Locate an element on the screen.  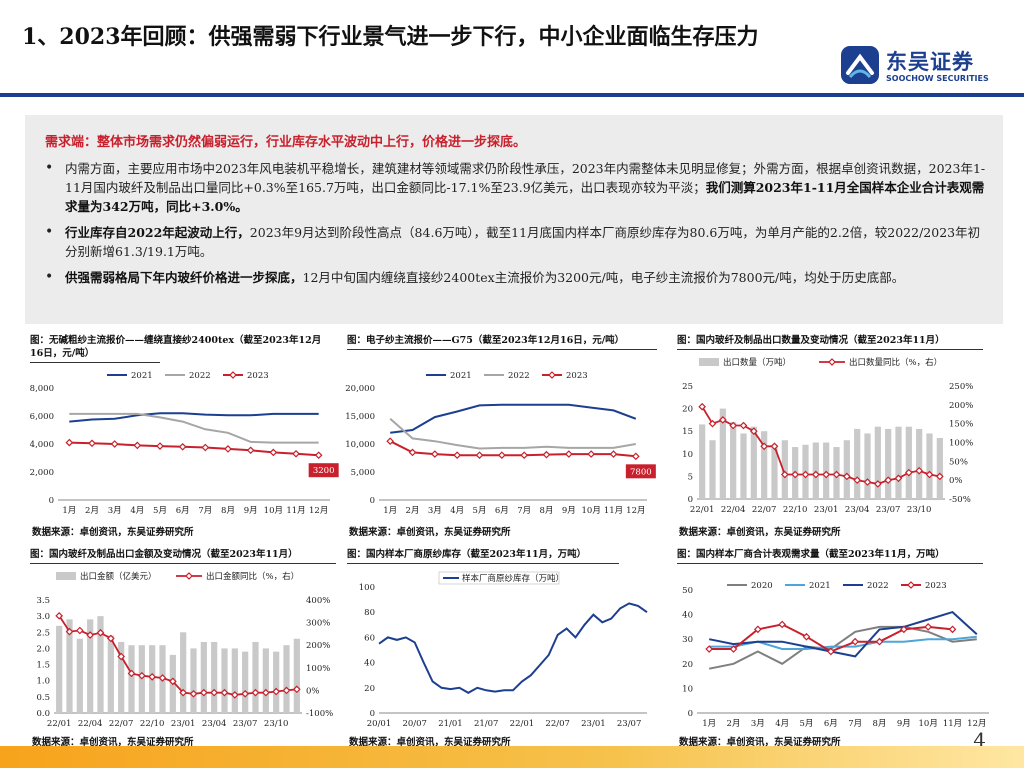
y-tick-label: 60 is located at coordinates (369, 638).